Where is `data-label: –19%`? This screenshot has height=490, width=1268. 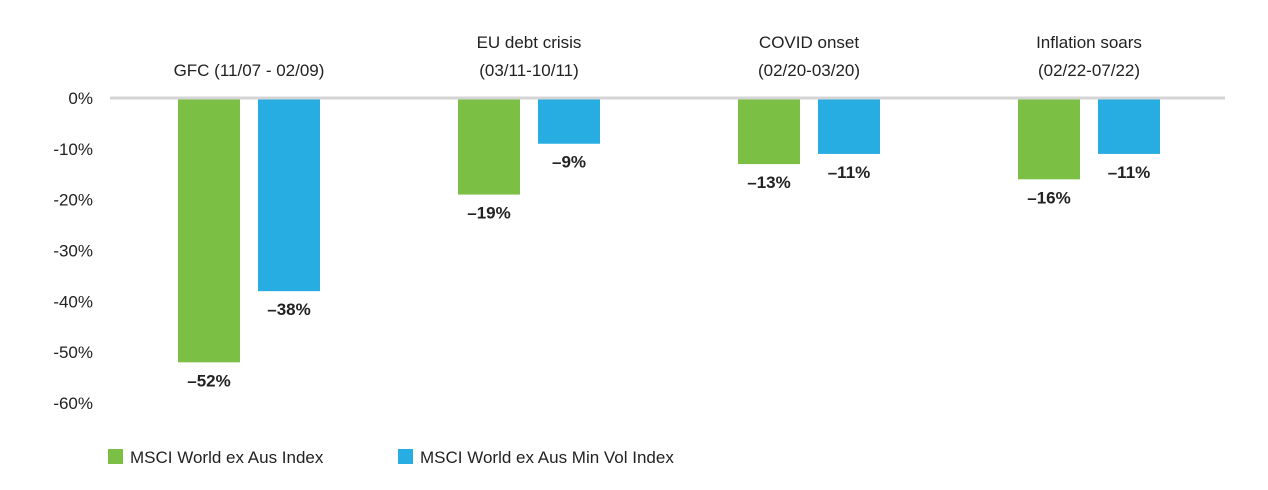
data-label: –19% is located at coordinates (488, 213).